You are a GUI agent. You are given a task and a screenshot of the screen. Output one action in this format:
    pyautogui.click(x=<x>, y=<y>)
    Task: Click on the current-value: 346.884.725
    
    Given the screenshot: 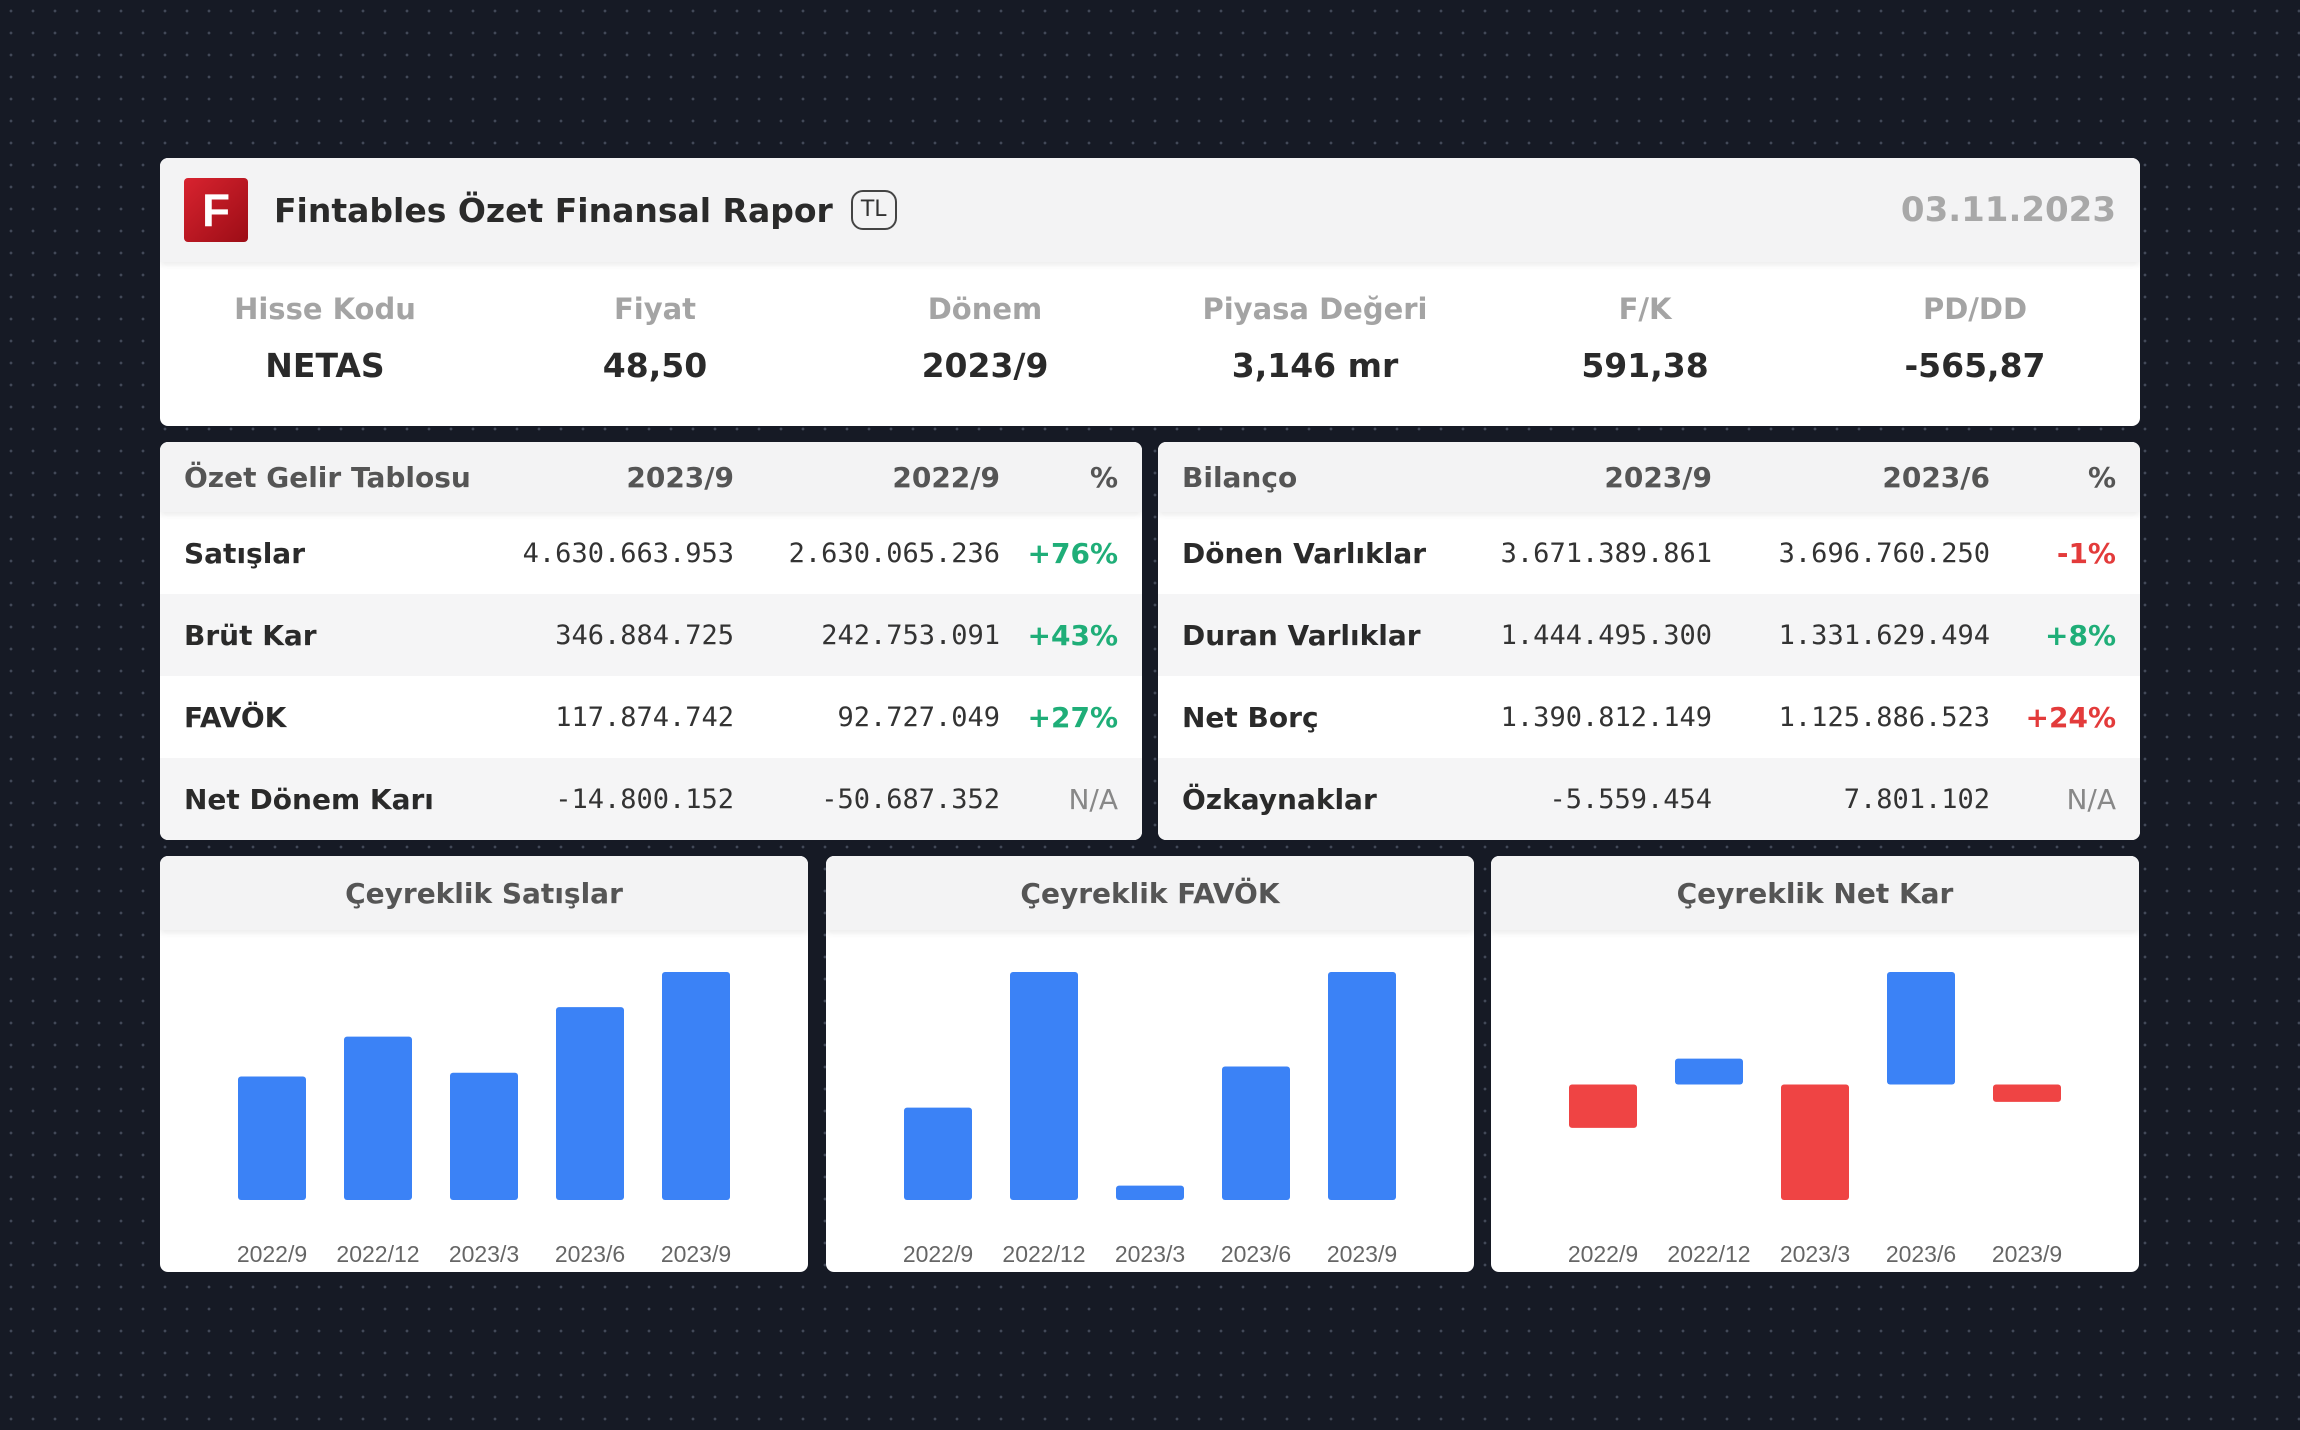 What is the action you would take?
    pyautogui.click(x=644, y=635)
    